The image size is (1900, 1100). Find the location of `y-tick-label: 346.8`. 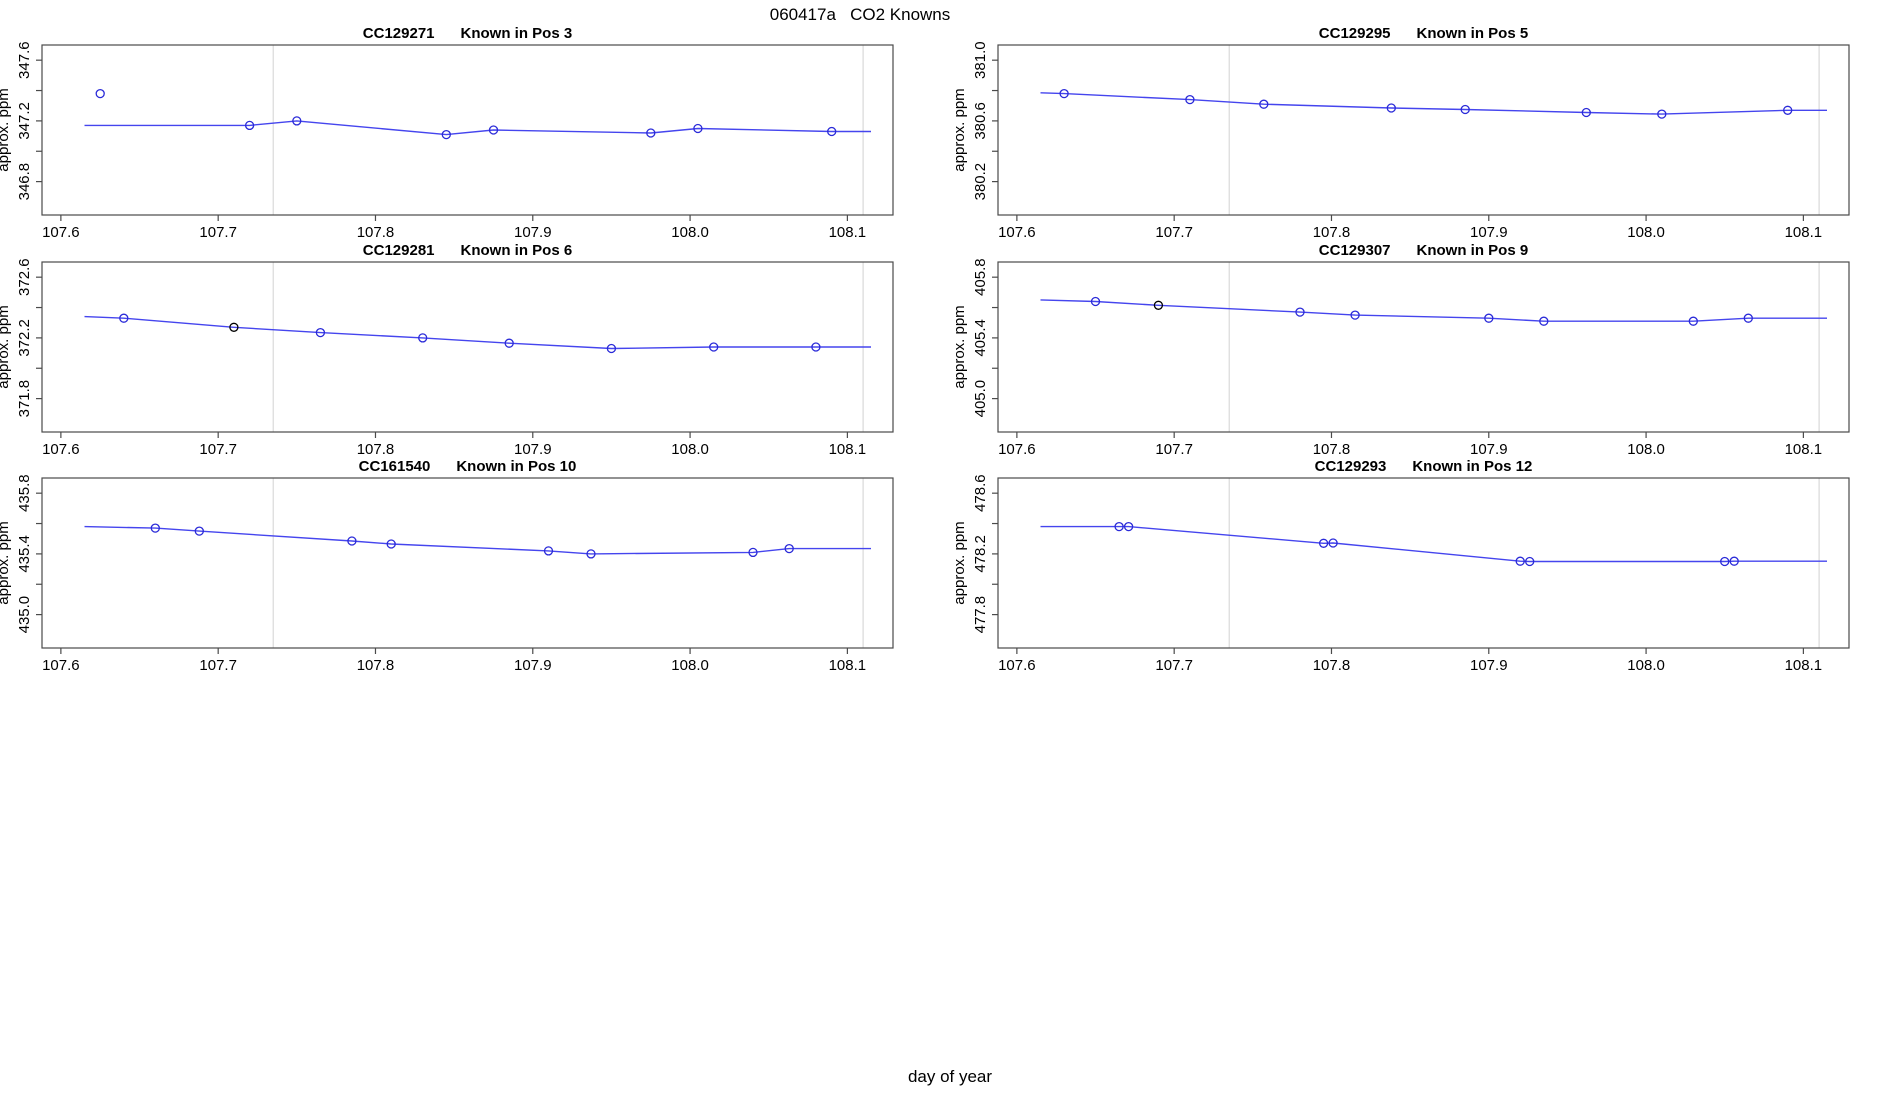

y-tick-label: 346.8 is located at coordinates (24, 182).